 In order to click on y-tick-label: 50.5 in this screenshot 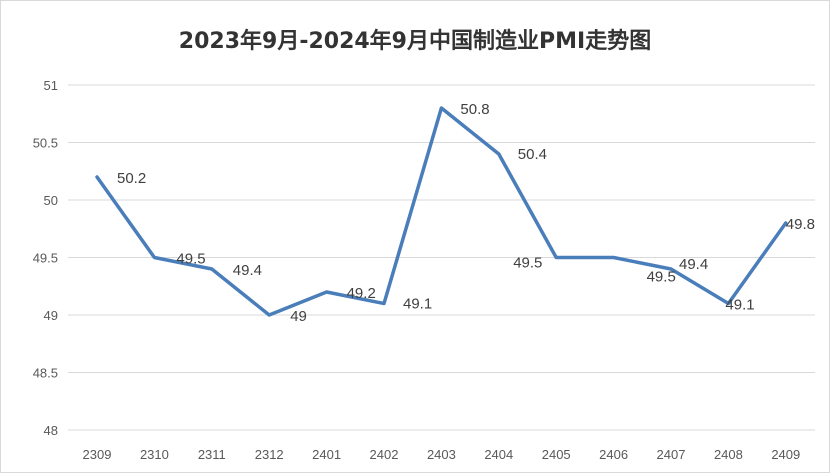, I will do `click(45, 143)`.